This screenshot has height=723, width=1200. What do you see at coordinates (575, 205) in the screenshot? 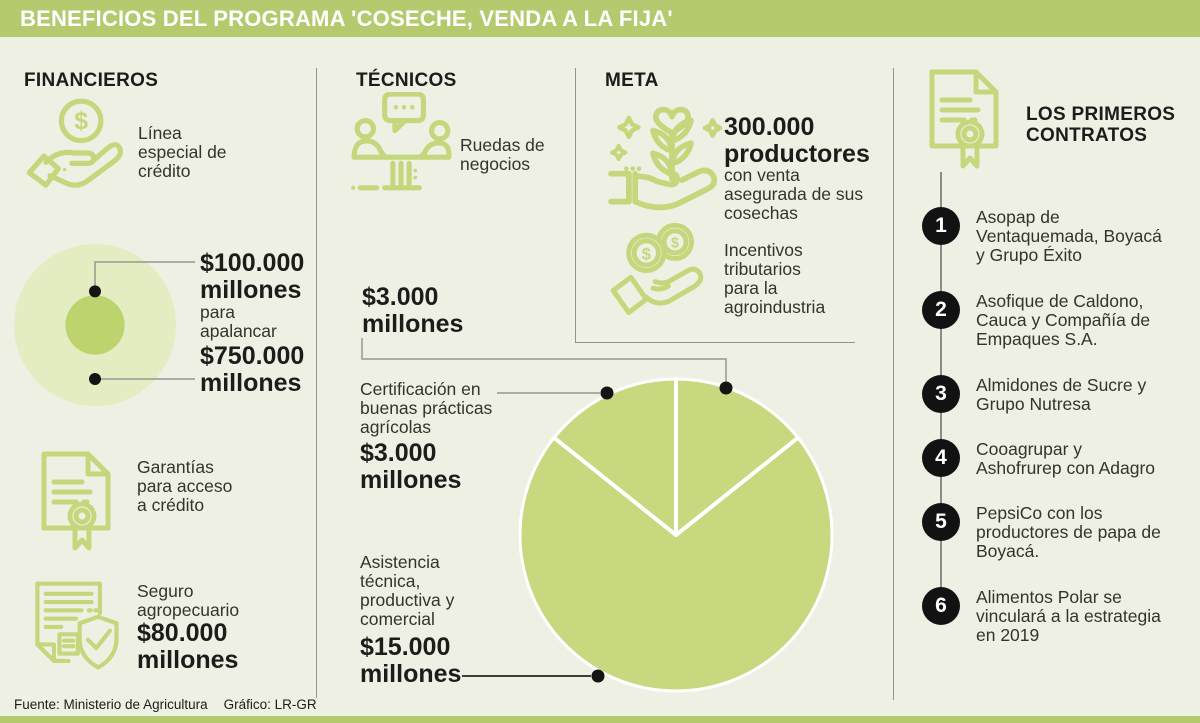
I see `divider-tecnicos-meta` at bounding box center [575, 205].